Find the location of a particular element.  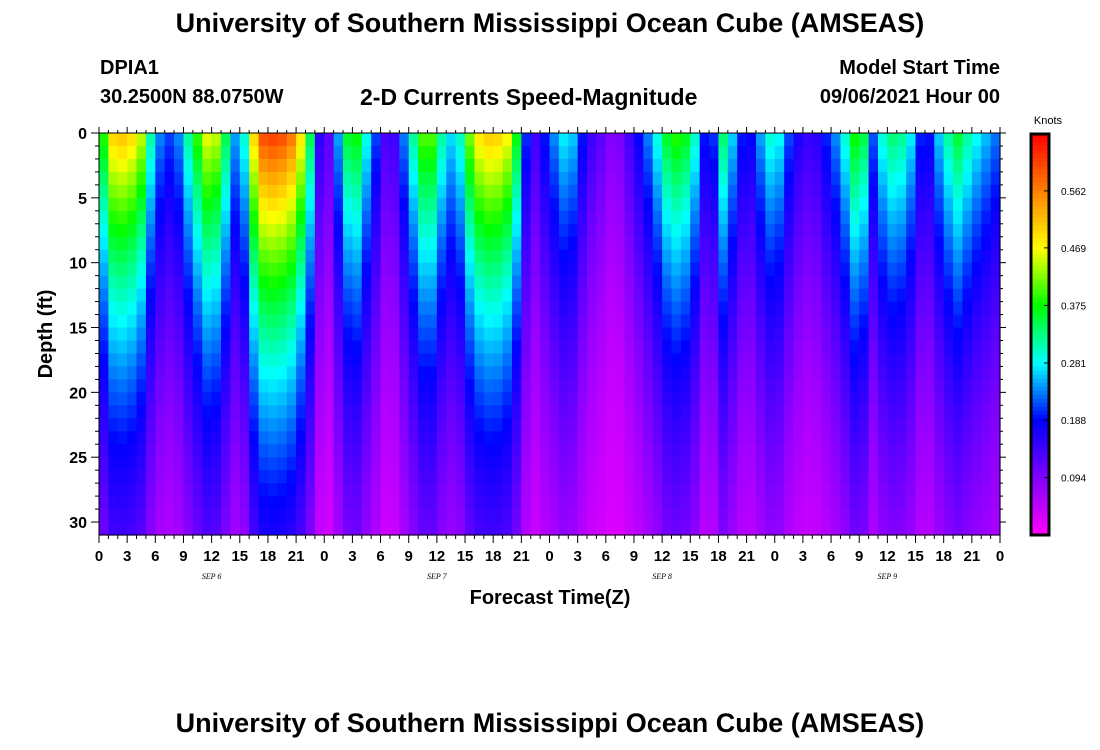

x-tick-label: 21 is located at coordinates (521, 556).